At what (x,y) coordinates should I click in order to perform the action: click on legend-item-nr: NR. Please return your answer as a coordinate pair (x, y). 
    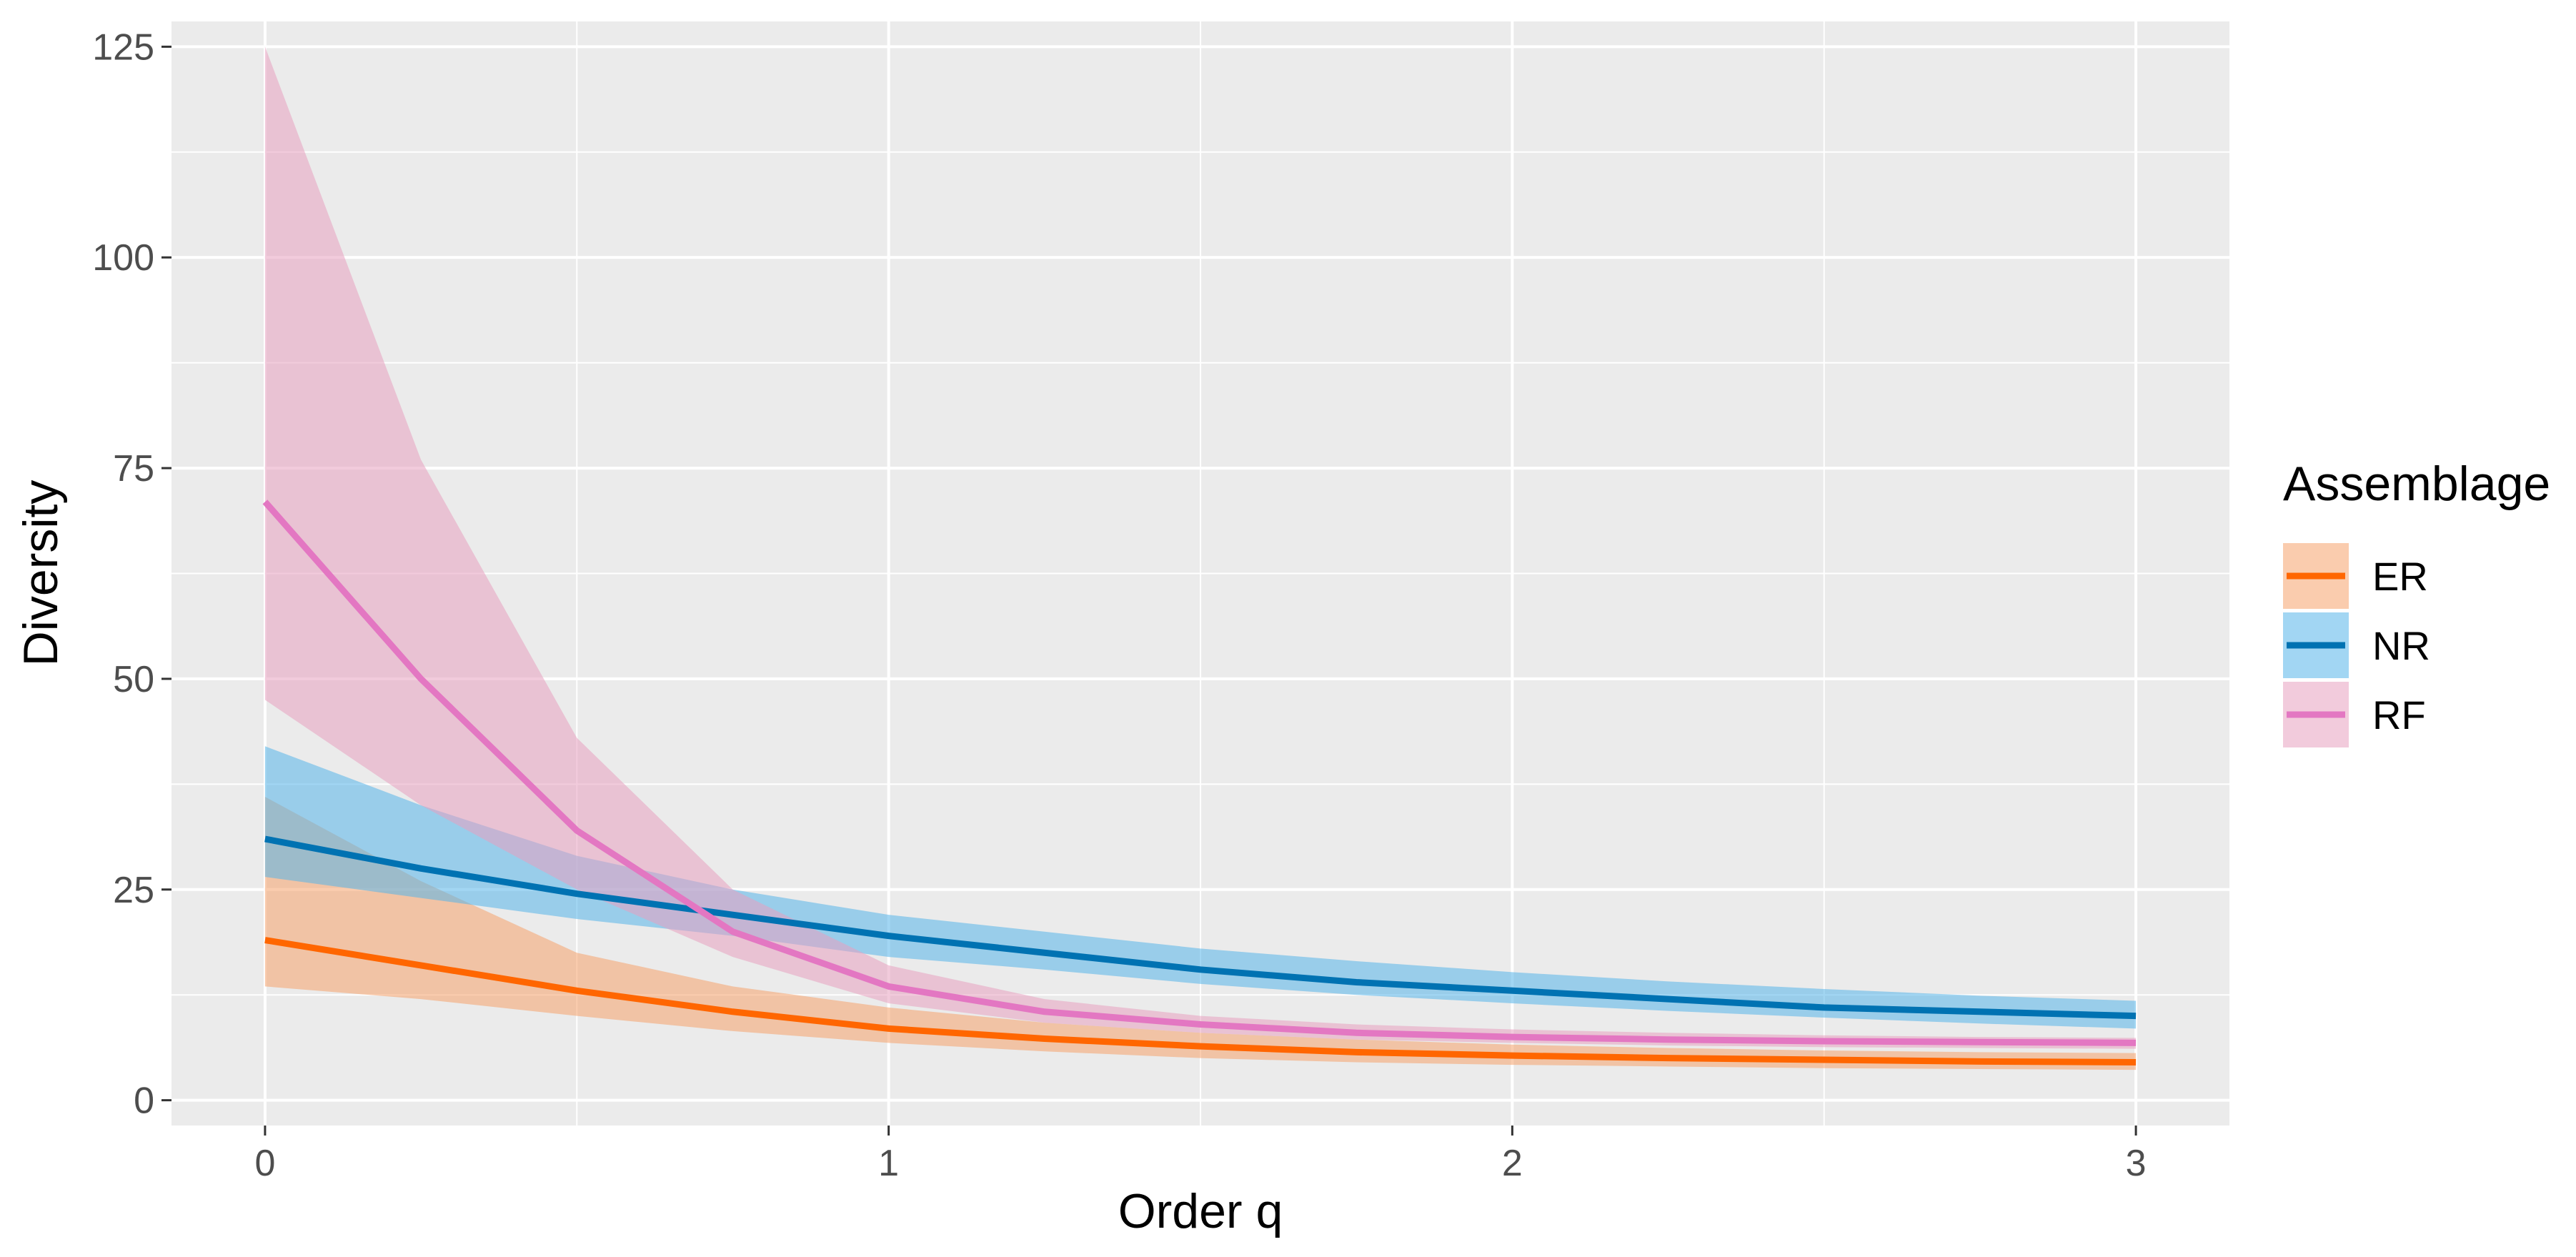
    Looking at the image, I should click on (2356, 645).